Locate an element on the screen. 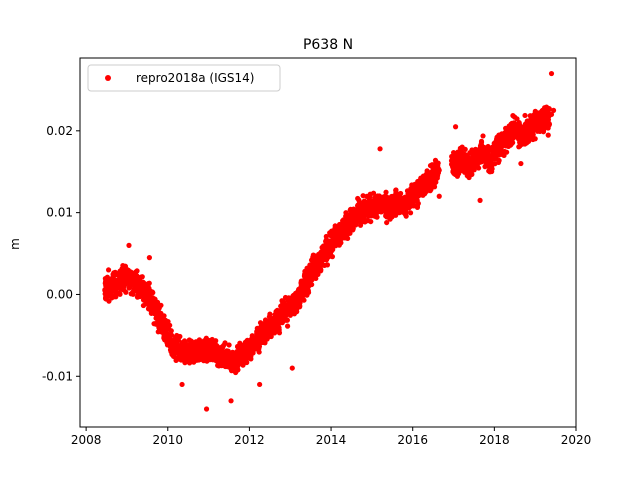  chart-title: P638 N is located at coordinates (328, 45).